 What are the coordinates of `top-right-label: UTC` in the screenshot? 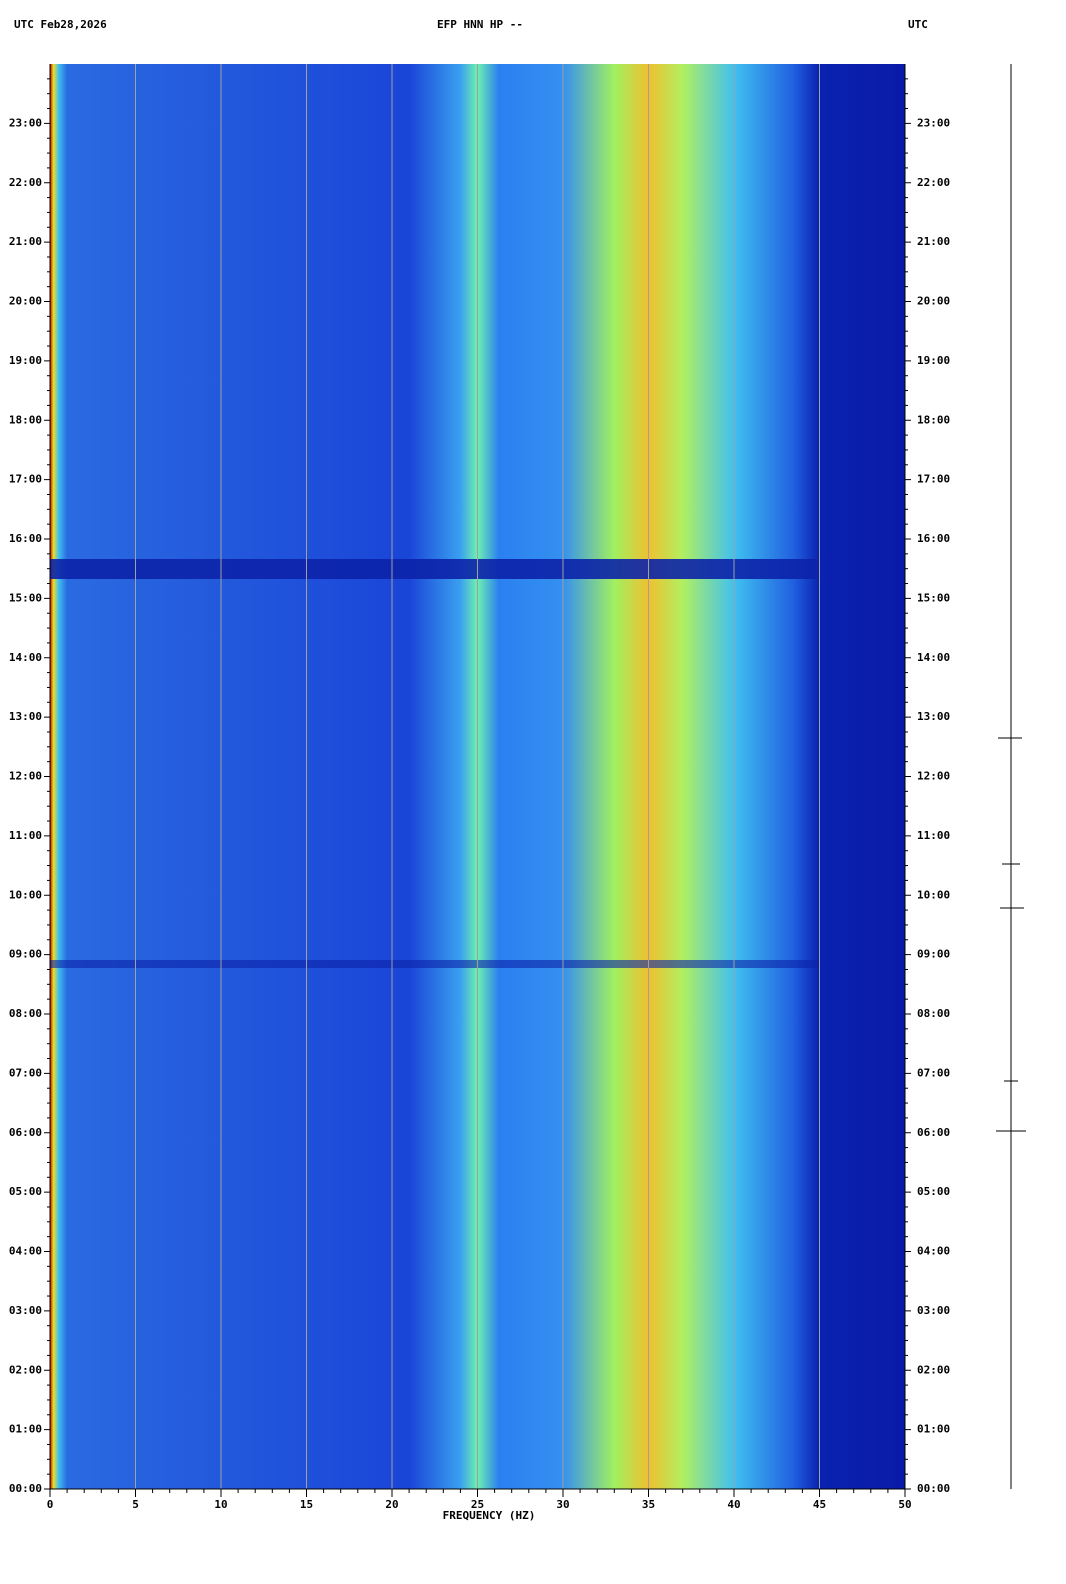 It's located at (918, 24).